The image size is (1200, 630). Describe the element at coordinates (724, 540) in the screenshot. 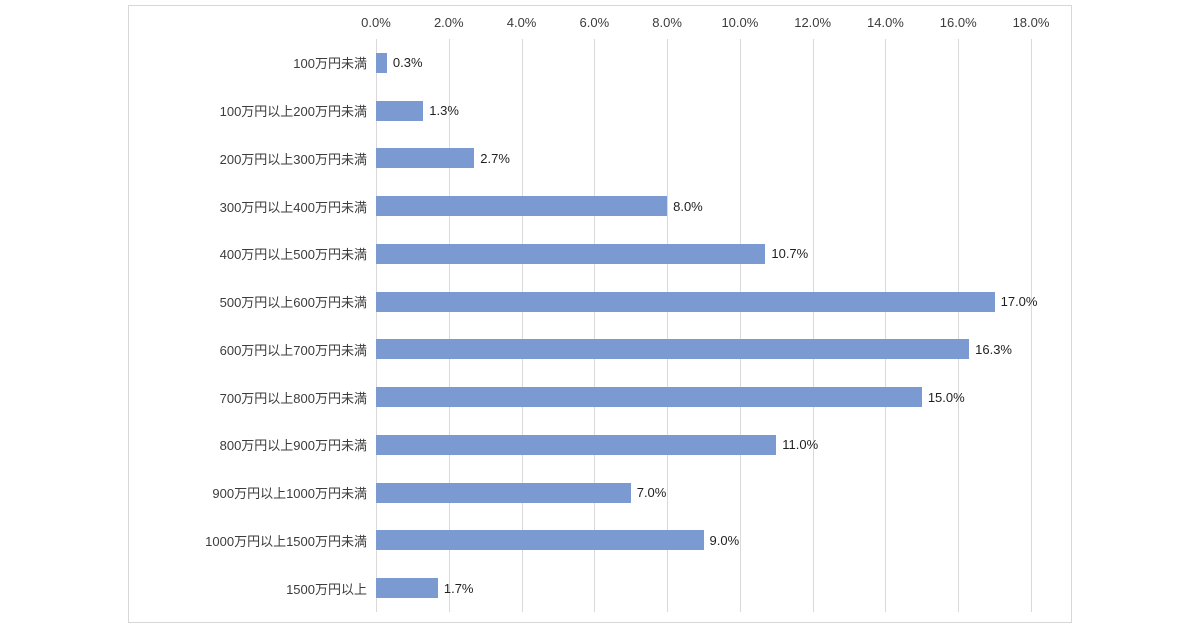

I see `value-label: 9.0%` at that location.